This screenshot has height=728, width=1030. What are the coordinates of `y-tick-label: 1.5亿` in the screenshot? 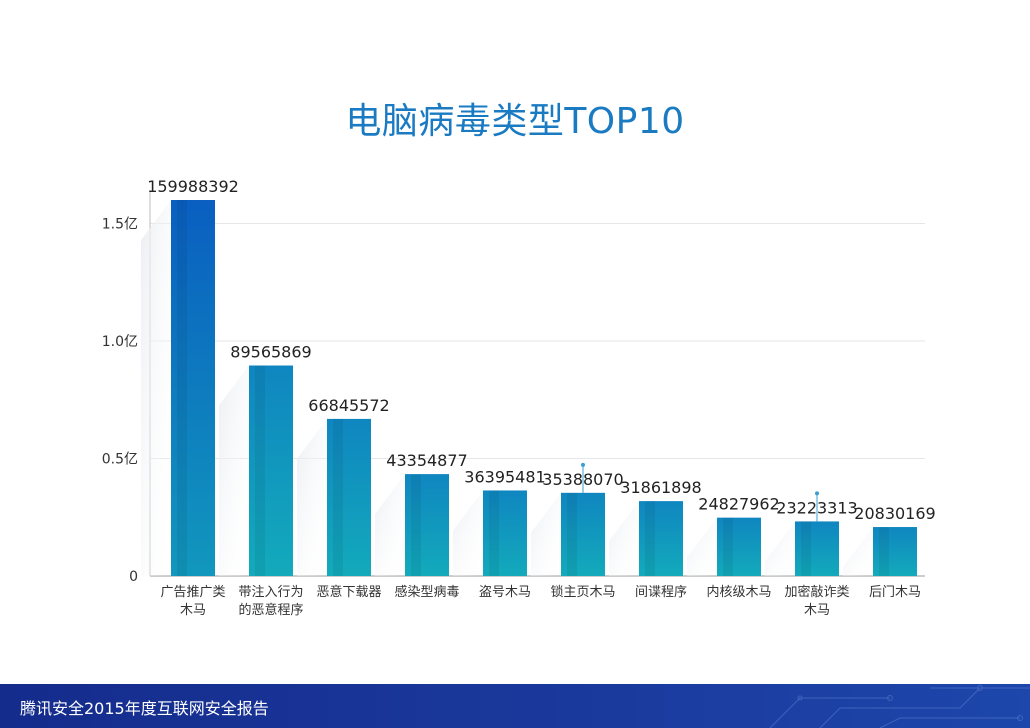 It's located at (120, 224).